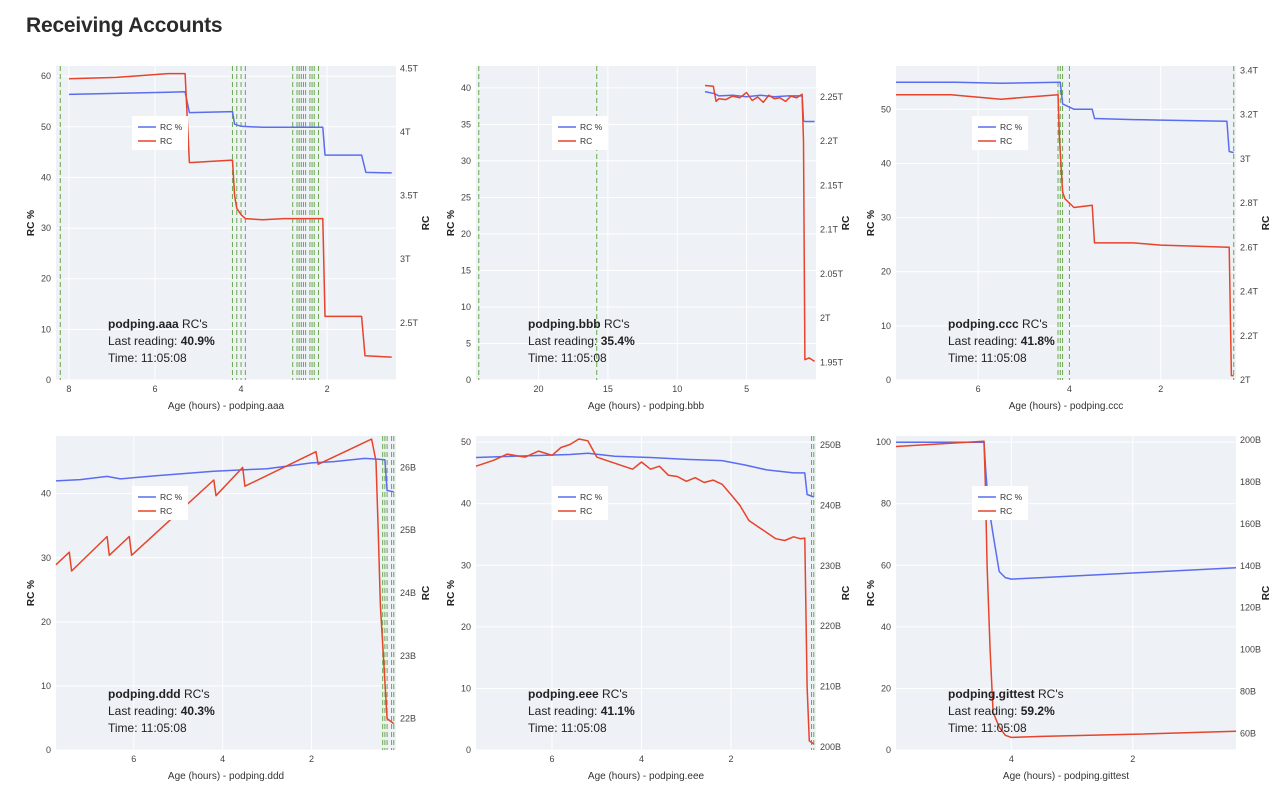  Describe the element at coordinates (144, 694) in the screenshot. I see `annotation-account-name: podping.ddd` at that location.